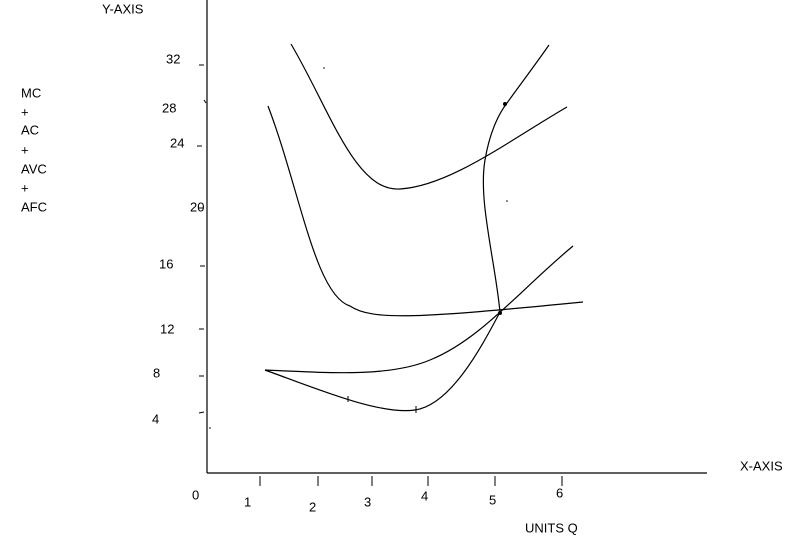 This screenshot has height=541, width=786. What do you see at coordinates (202, 239) in the screenshot?
I see `y-ticks` at bounding box center [202, 239].